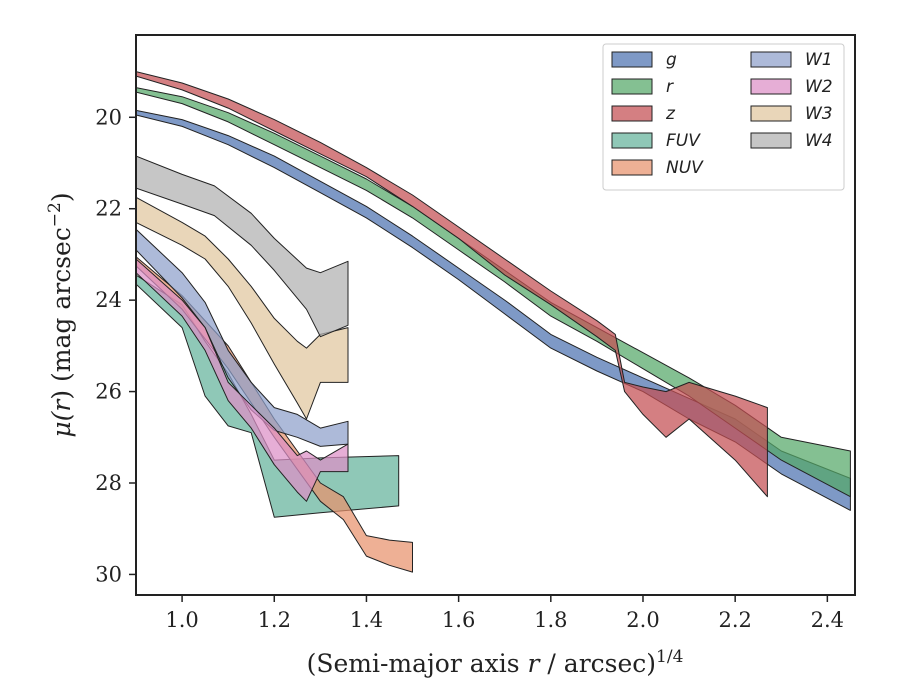 The width and height of the screenshot is (900, 700). I want to click on legend-swatch-nuv, so click(632, 167).